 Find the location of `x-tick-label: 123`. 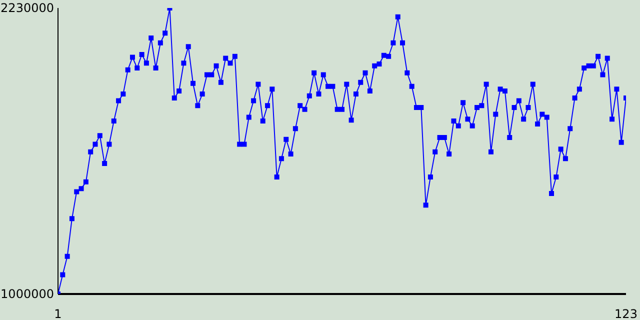

x-tick-label: 123 is located at coordinates (626, 313).